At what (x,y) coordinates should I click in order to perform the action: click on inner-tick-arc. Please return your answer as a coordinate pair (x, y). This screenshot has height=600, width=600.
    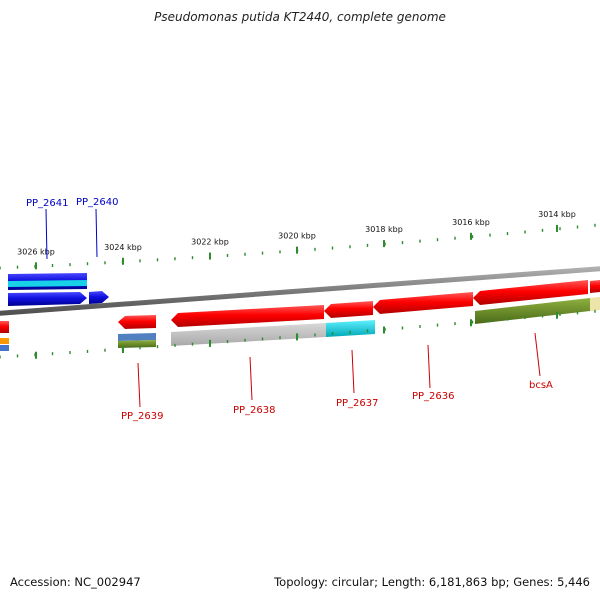
    Looking at the image, I should click on (298, 334).